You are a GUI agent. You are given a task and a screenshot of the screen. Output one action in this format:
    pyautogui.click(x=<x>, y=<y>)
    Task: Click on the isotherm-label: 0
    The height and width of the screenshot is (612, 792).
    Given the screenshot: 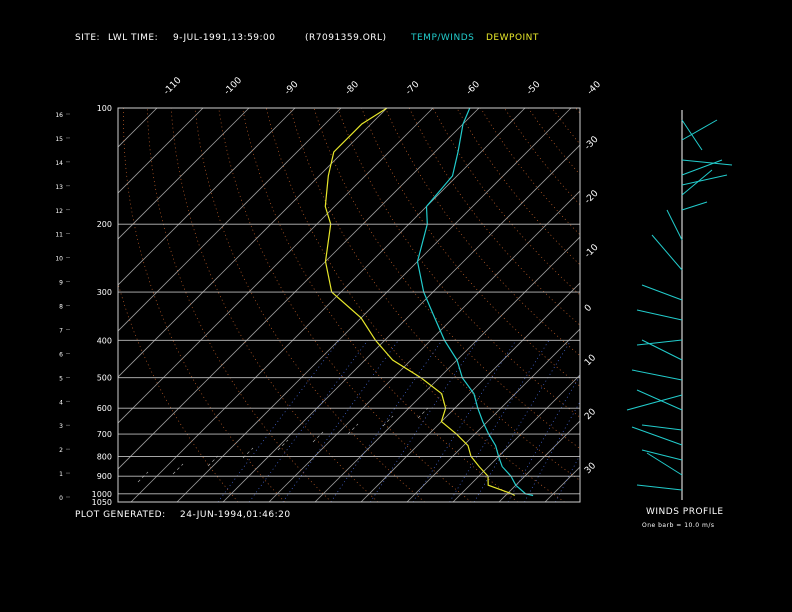 What is the action you would take?
    pyautogui.click(x=588, y=308)
    